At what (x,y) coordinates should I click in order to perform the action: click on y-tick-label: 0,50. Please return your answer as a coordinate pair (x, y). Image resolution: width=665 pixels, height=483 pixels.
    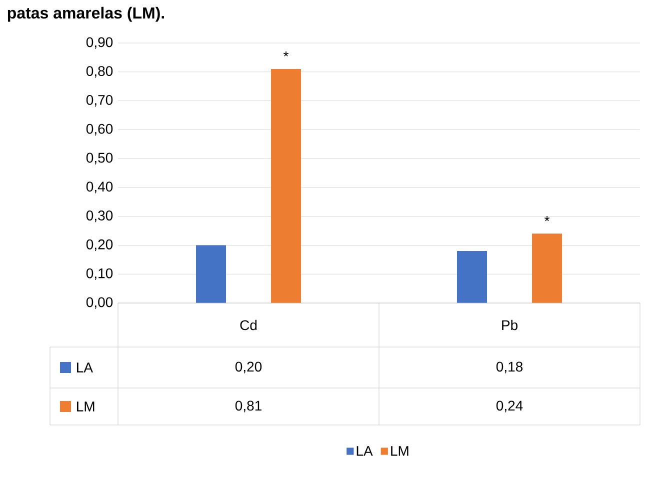
    Looking at the image, I should click on (99, 158).